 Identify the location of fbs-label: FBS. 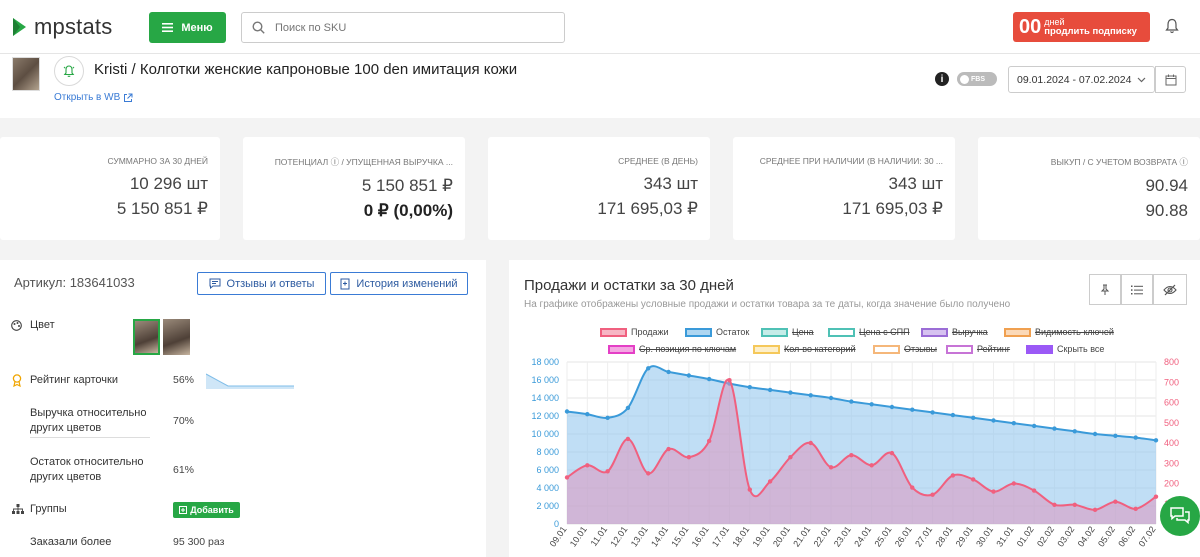
(978, 79).